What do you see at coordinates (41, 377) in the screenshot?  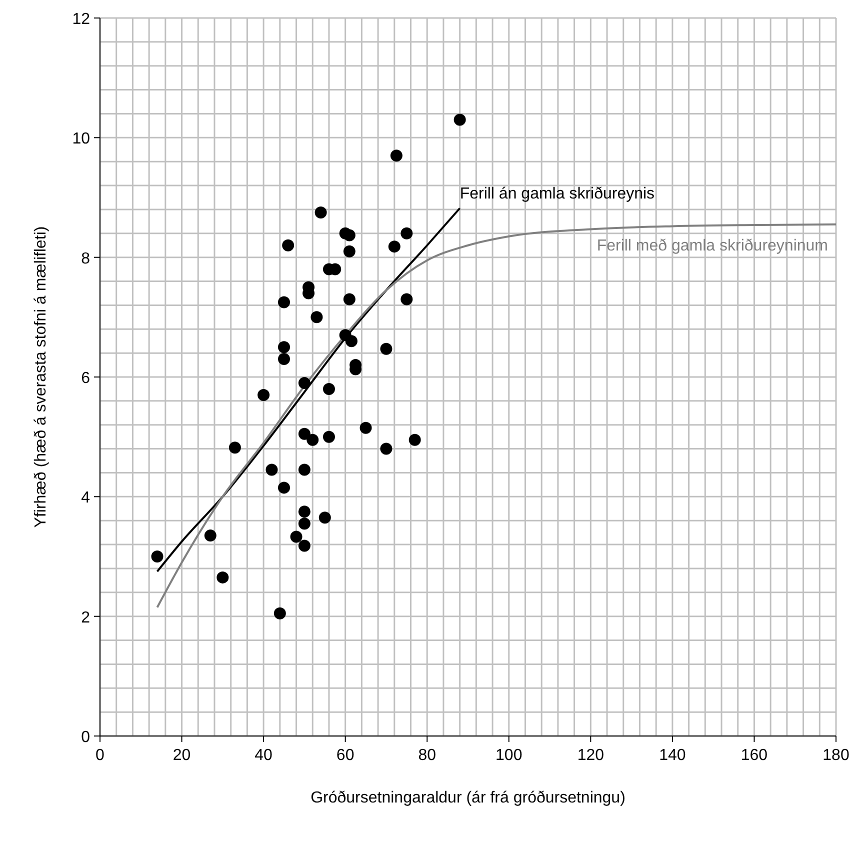 I see `y-axis-title: Yfirhæð (hæð á sverasta stofni á mælifleti)` at bounding box center [41, 377].